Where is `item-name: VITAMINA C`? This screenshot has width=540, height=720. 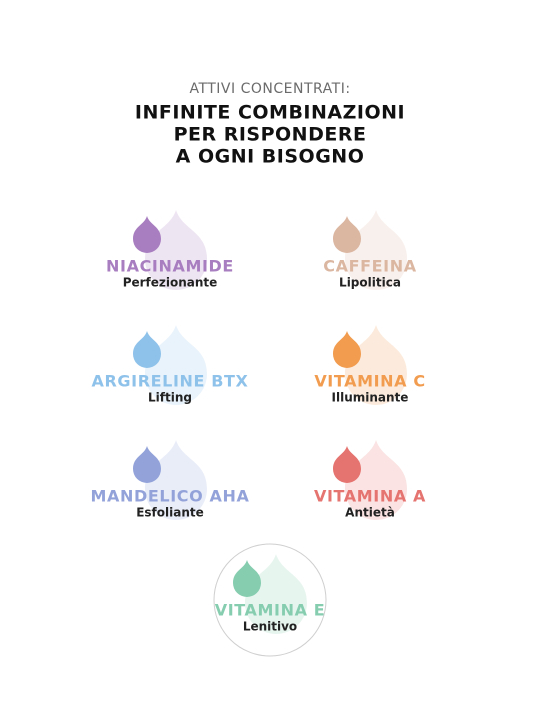 item-name: VITAMINA C is located at coordinates (369, 381).